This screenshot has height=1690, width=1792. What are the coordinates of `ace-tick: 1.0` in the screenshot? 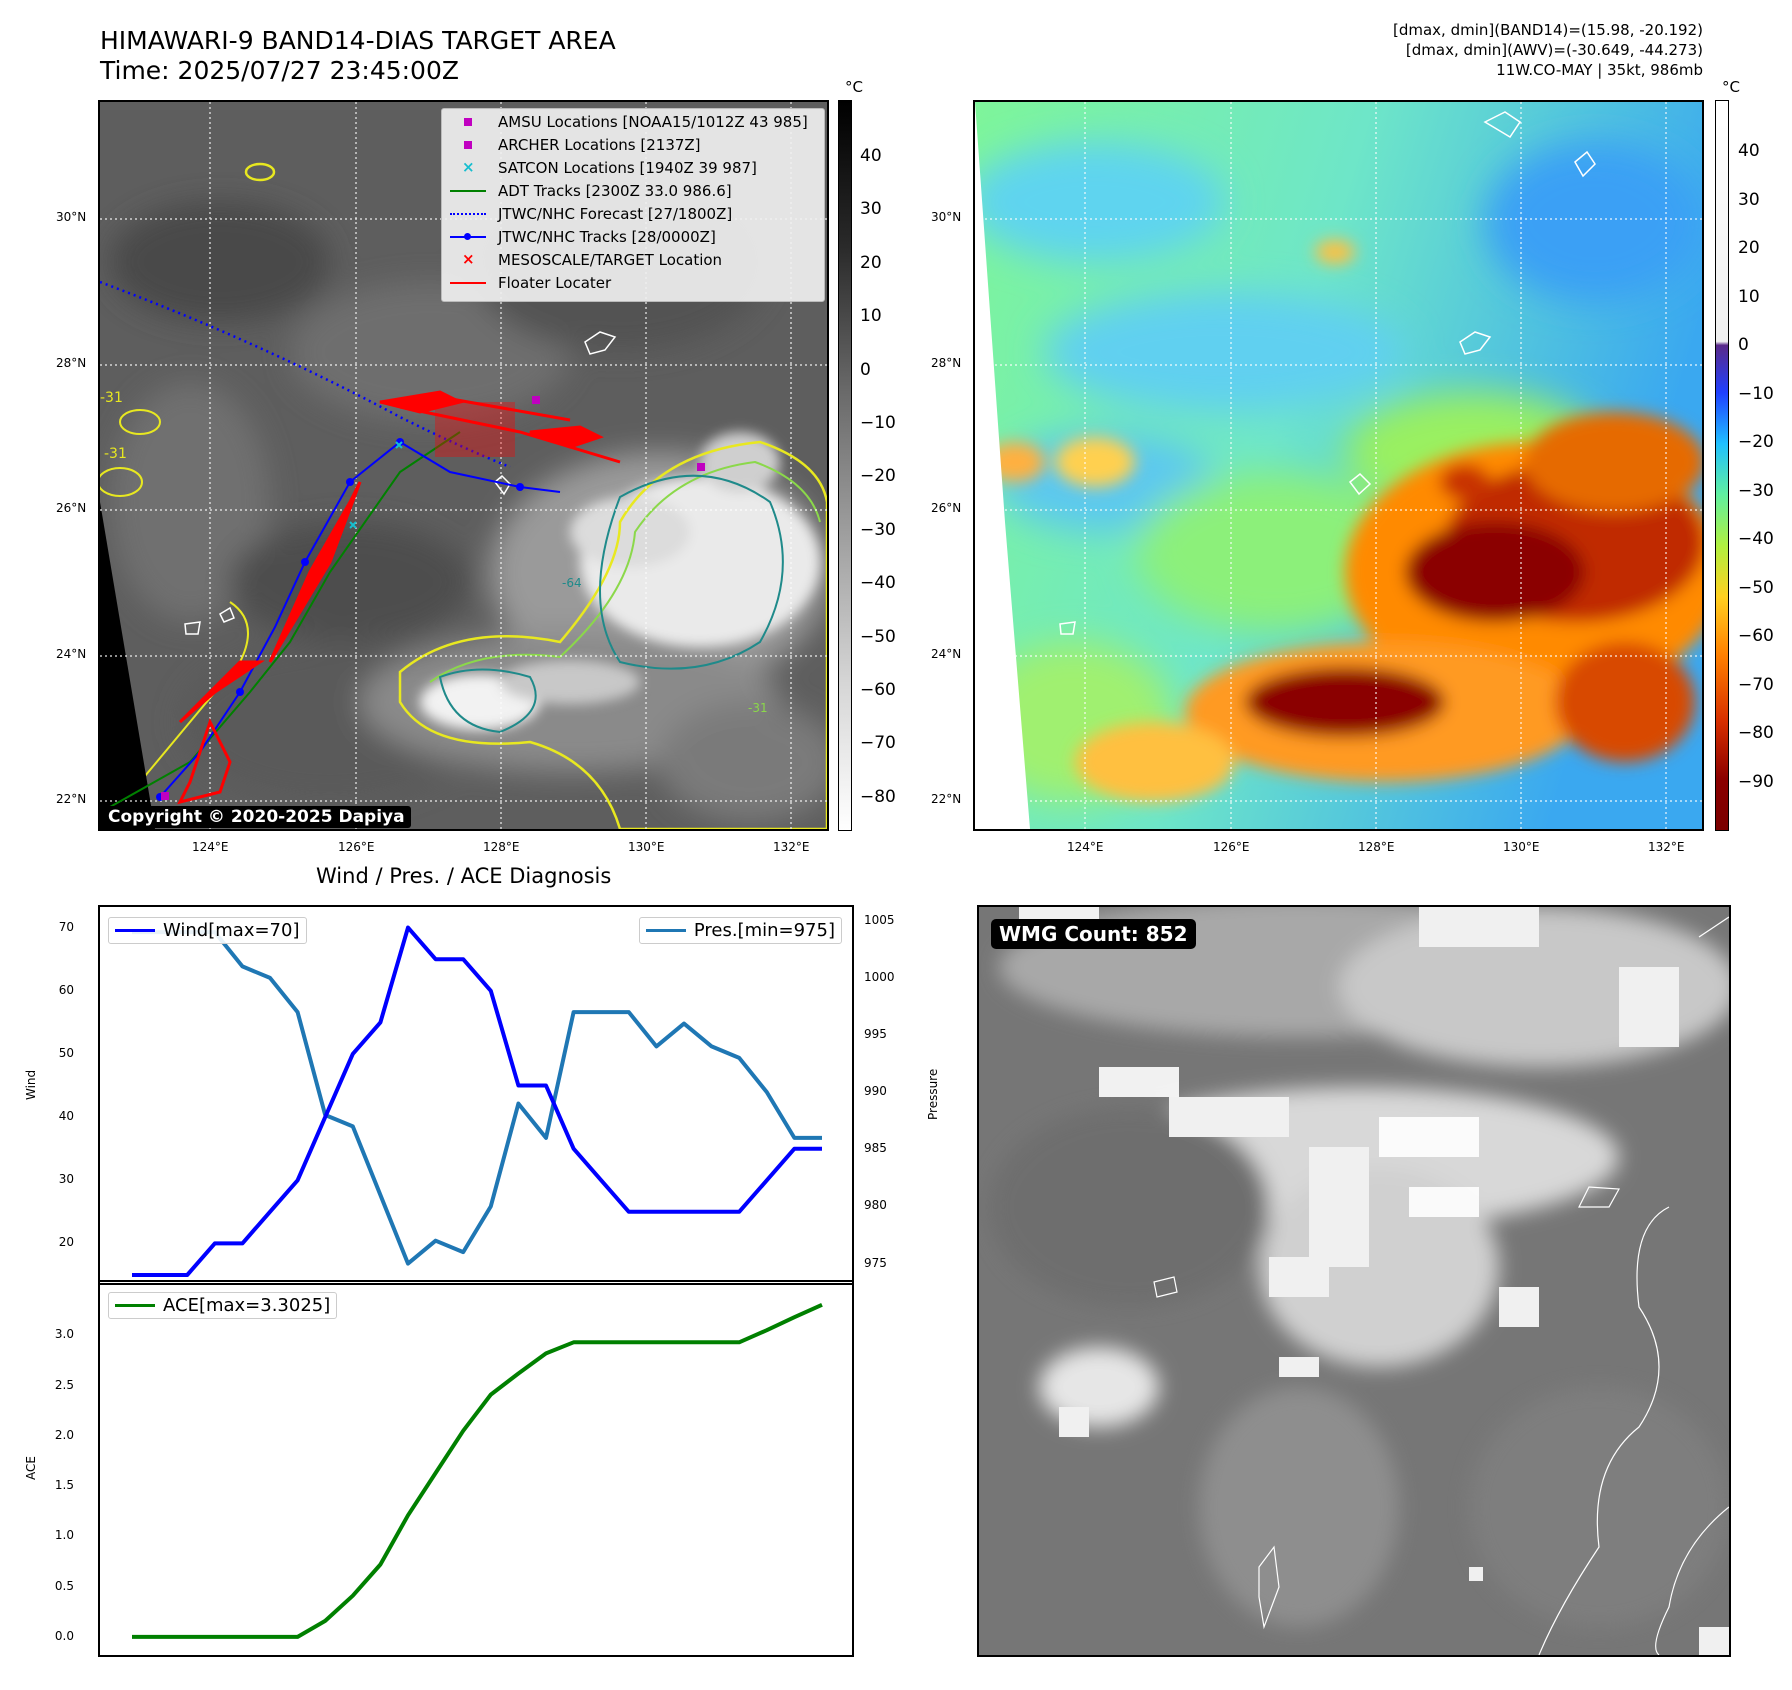 It's located at (64, 1535).